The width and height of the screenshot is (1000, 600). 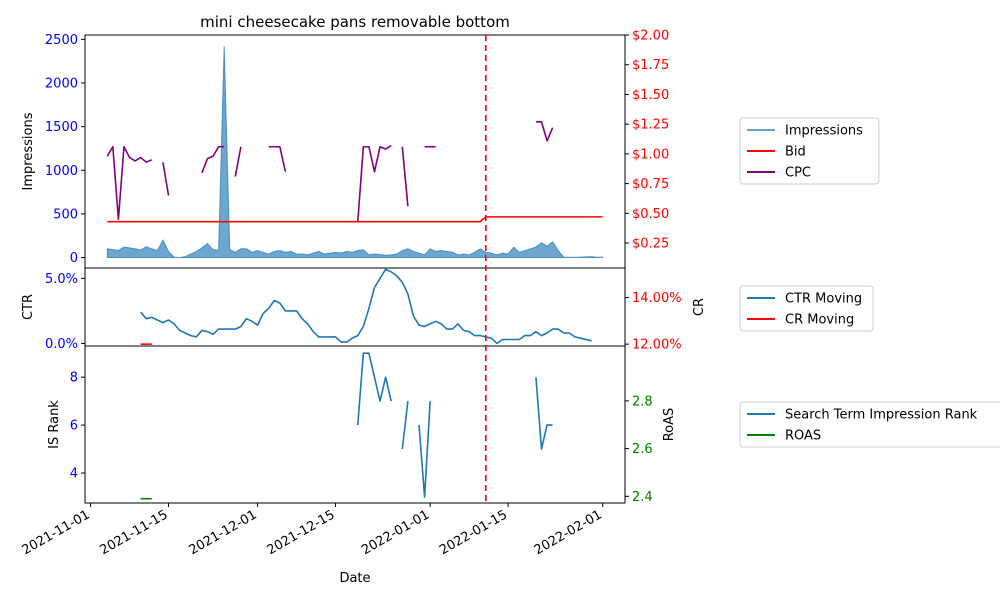 What do you see at coordinates (650, 214) in the screenshot?
I see `right-tick-label-top: $0.50` at bounding box center [650, 214].